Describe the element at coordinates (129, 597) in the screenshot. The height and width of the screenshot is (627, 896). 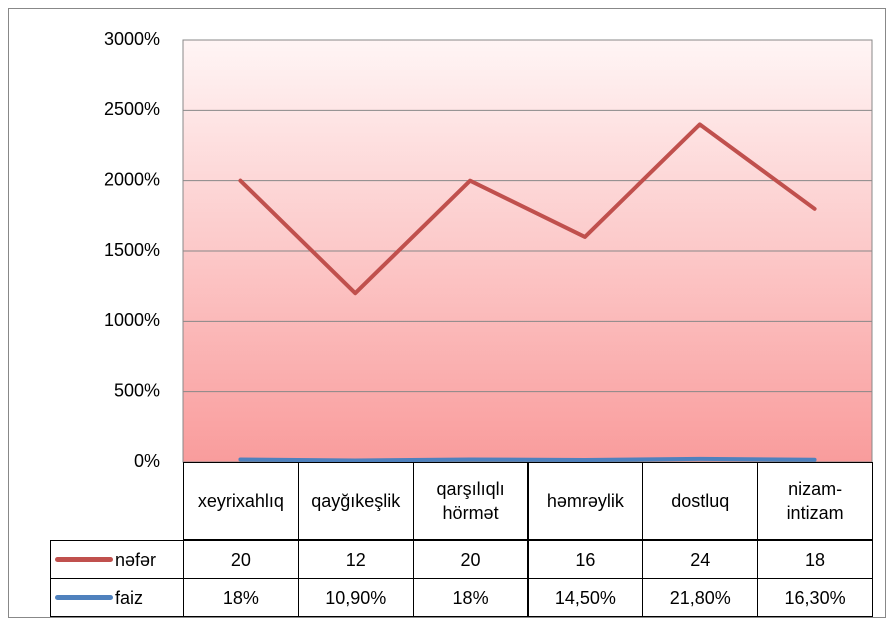
I see `legend-label: faiz` at that location.